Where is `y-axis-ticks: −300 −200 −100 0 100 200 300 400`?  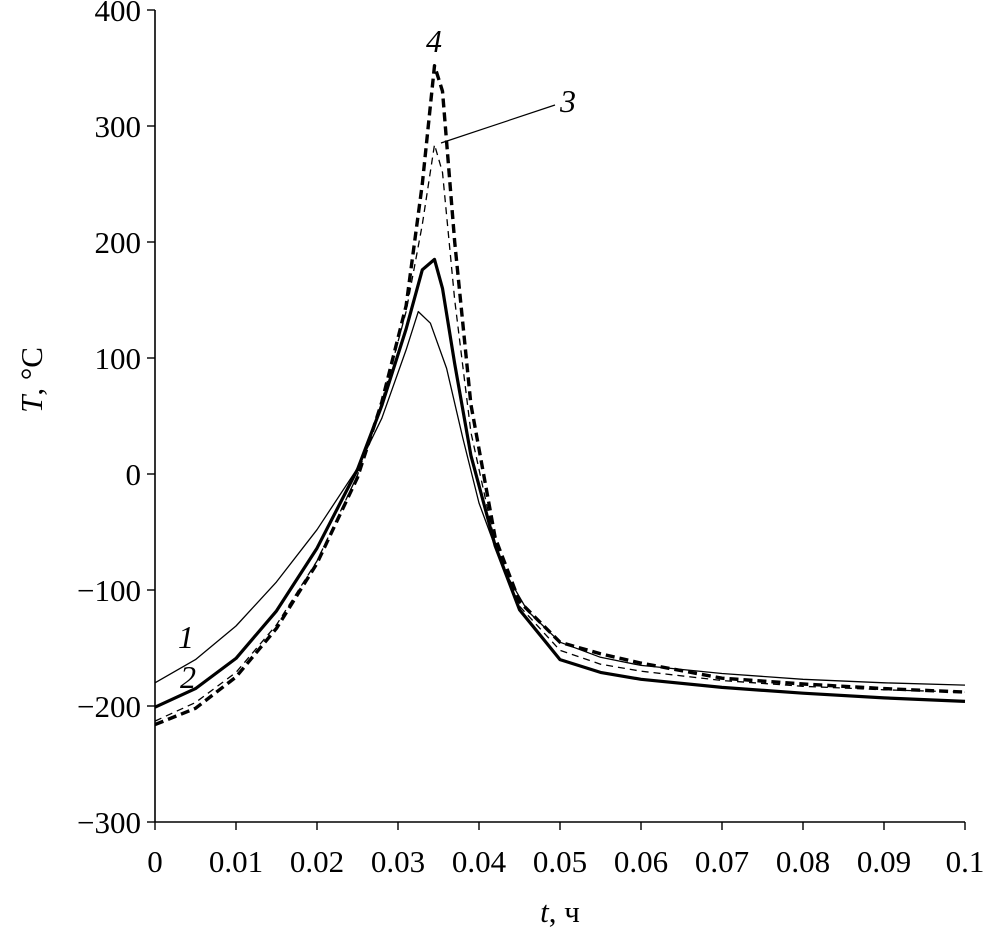 y-axis-ticks: −300 −200 −100 0 100 200 300 400 is located at coordinates (116, 420).